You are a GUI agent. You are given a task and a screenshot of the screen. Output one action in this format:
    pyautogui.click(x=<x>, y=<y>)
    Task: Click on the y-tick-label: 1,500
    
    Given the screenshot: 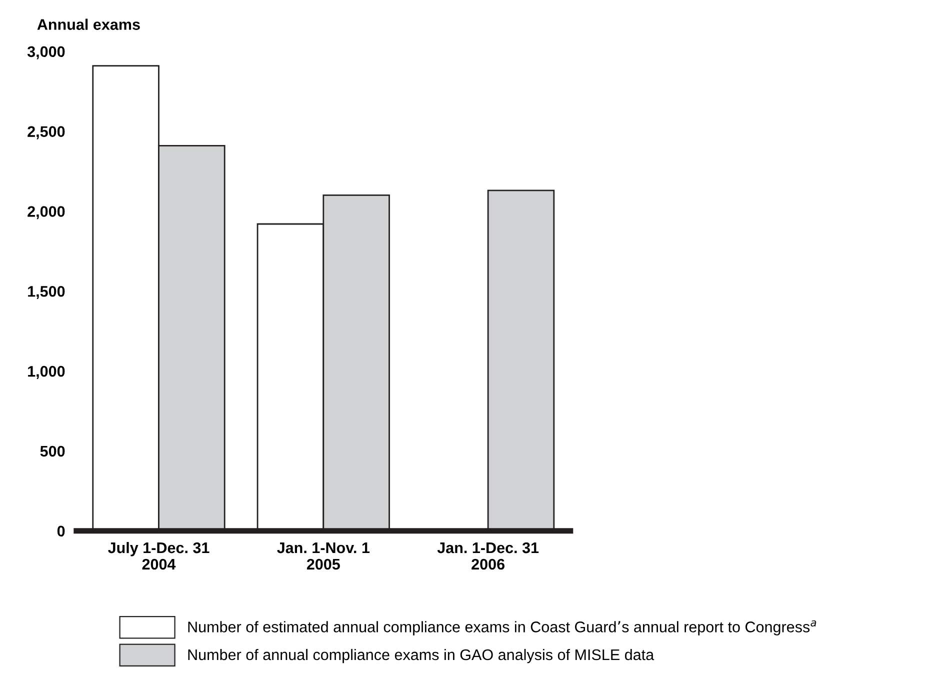 What is the action you would take?
    pyautogui.click(x=46, y=293)
    